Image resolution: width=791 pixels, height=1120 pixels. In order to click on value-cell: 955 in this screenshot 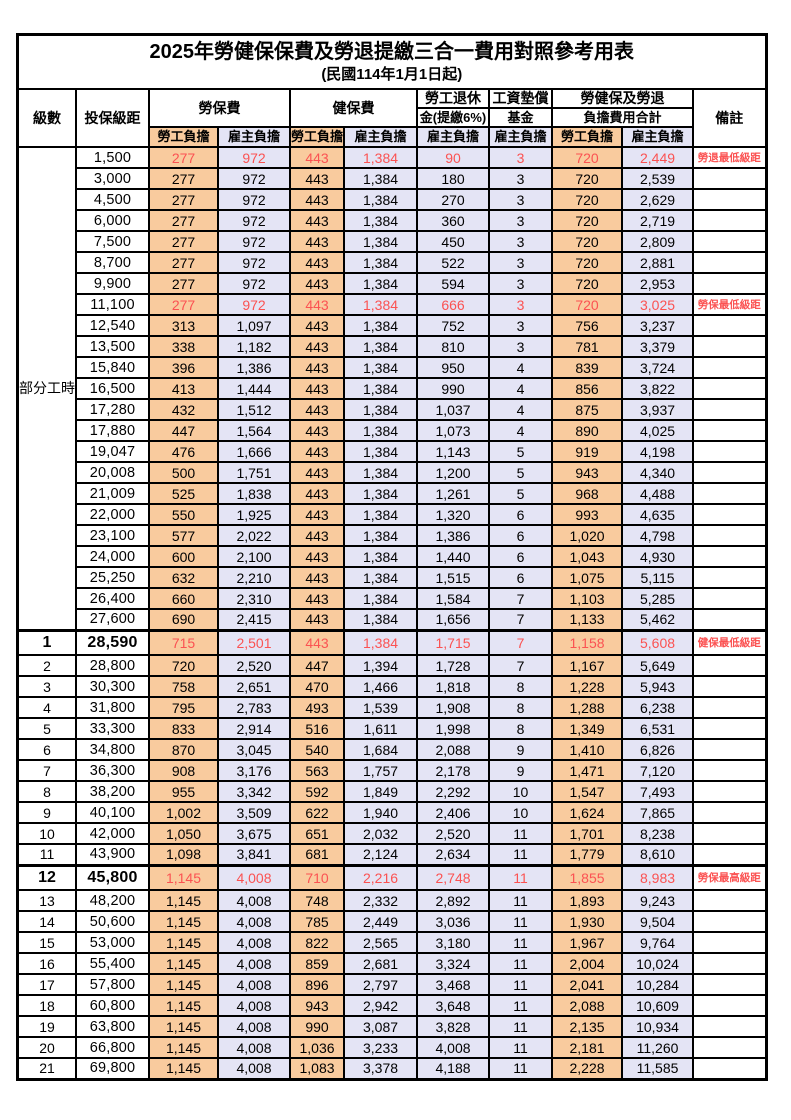, I will do `click(183, 791)`.